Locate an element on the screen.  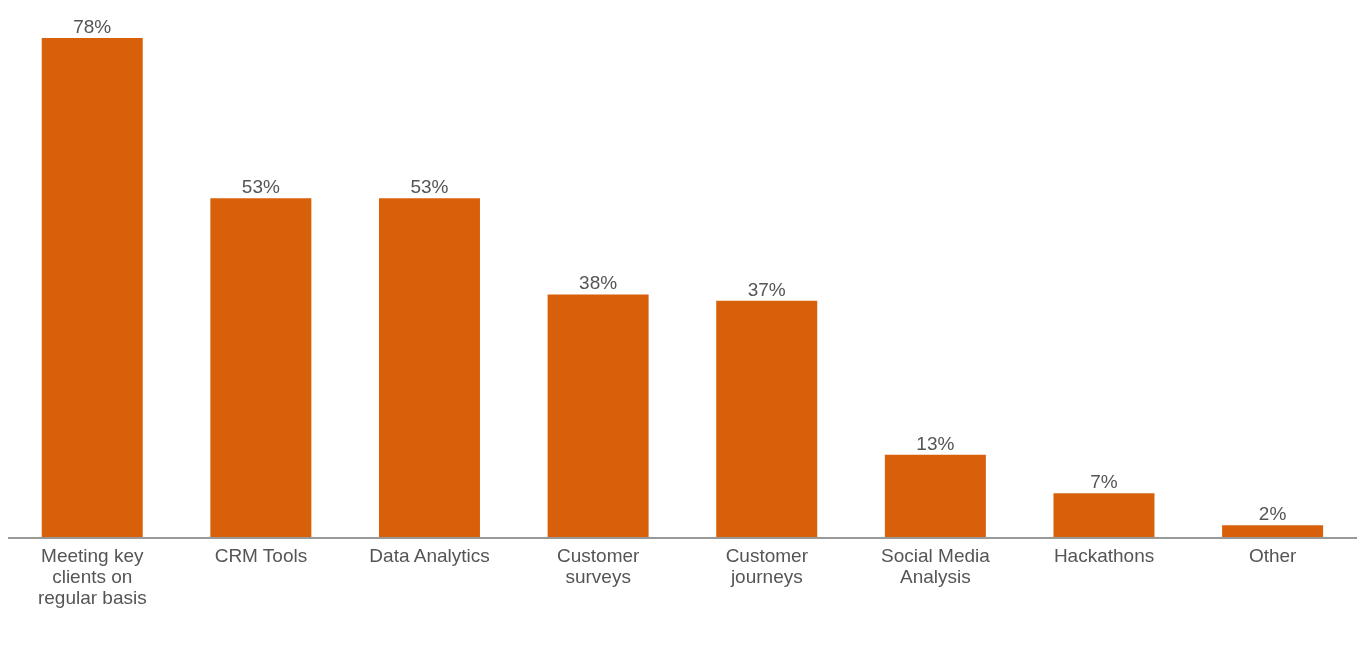
data-label: 2% is located at coordinates (1272, 514).